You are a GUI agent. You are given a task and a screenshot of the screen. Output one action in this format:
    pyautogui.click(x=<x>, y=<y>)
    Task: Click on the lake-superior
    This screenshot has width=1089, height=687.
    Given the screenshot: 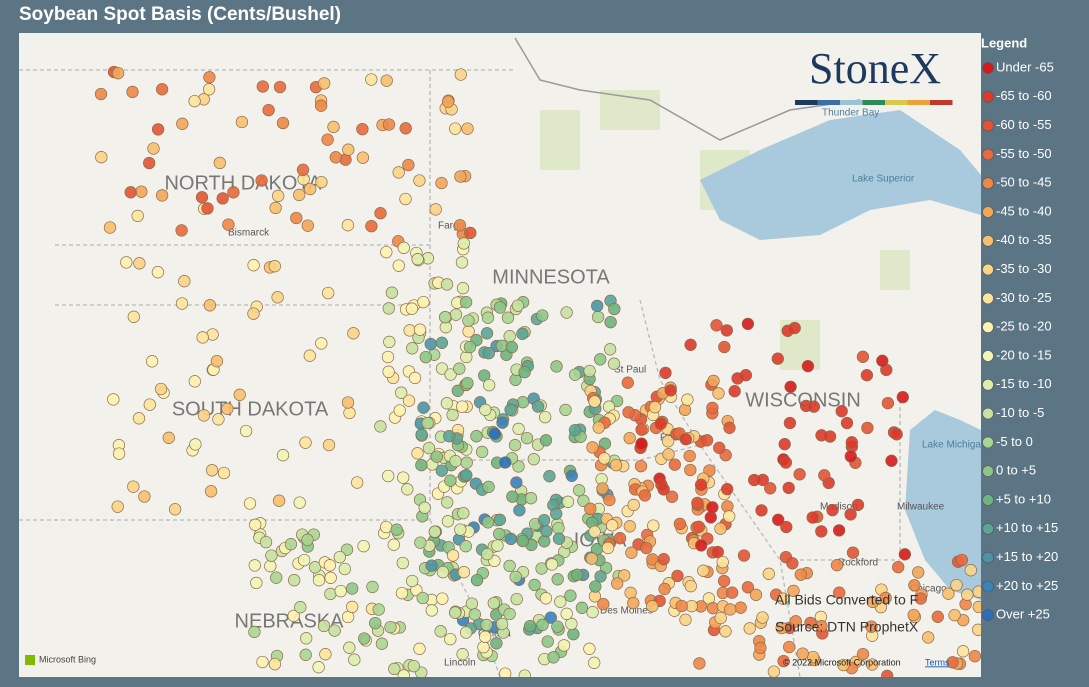 What is the action you would take?
    pyautogui.click(x=840, y=175)
    